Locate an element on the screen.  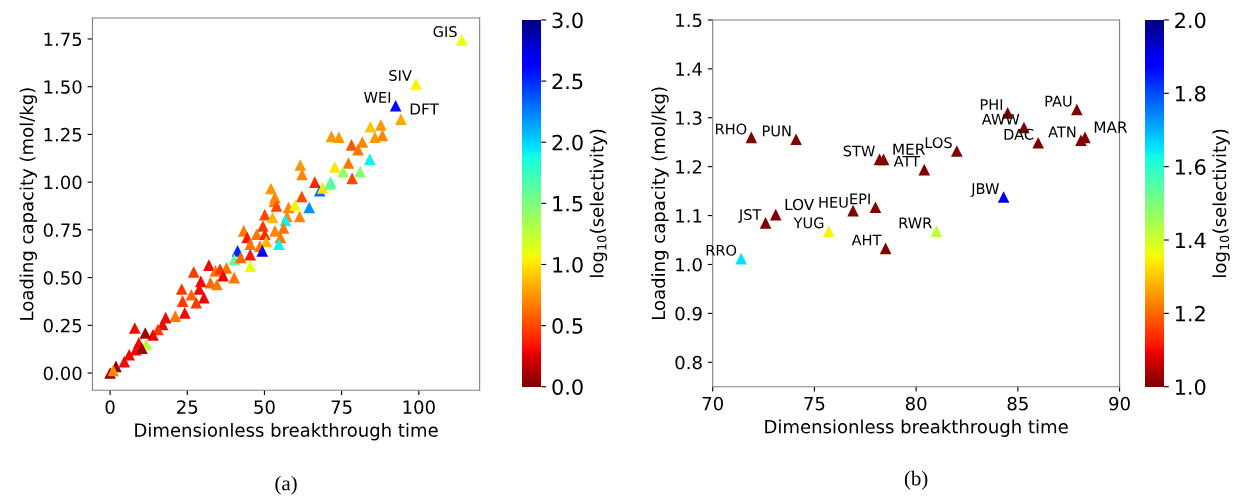
annotation: STW is located at coordinates (859, 151).